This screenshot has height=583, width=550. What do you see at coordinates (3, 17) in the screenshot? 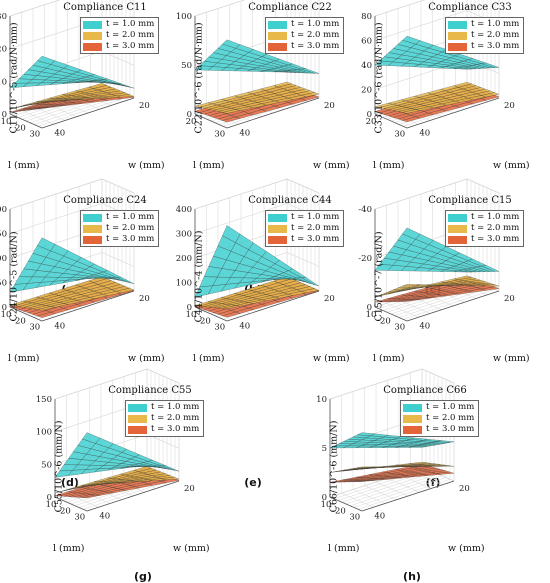
I see `z-tick-label: 30` at bounding box center [3, 17].